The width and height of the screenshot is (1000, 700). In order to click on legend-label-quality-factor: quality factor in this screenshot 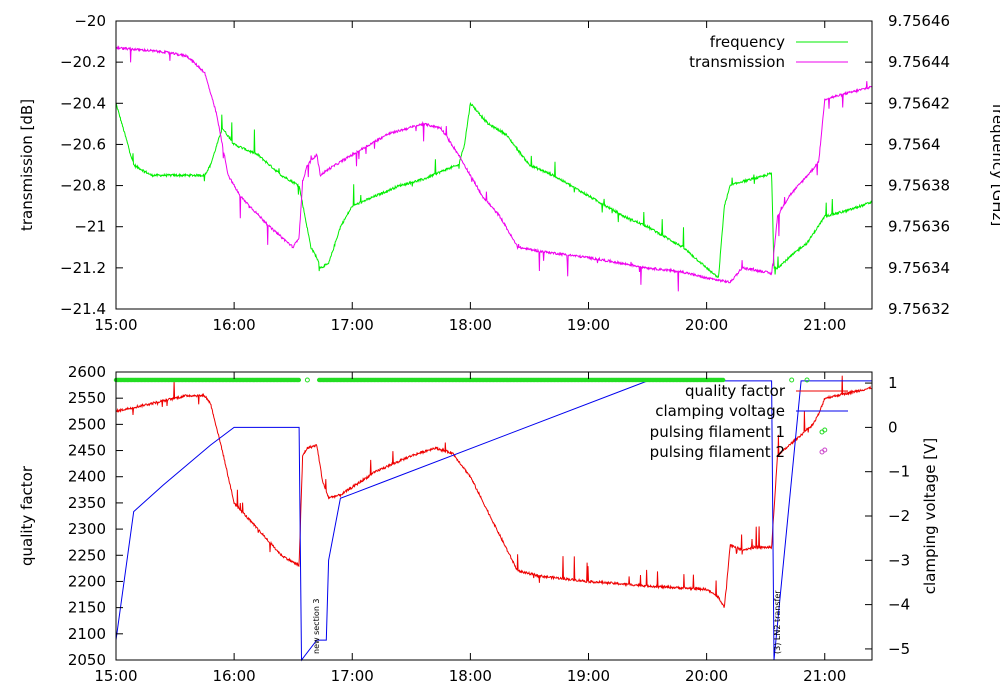, I will do `click(735, 391)`.